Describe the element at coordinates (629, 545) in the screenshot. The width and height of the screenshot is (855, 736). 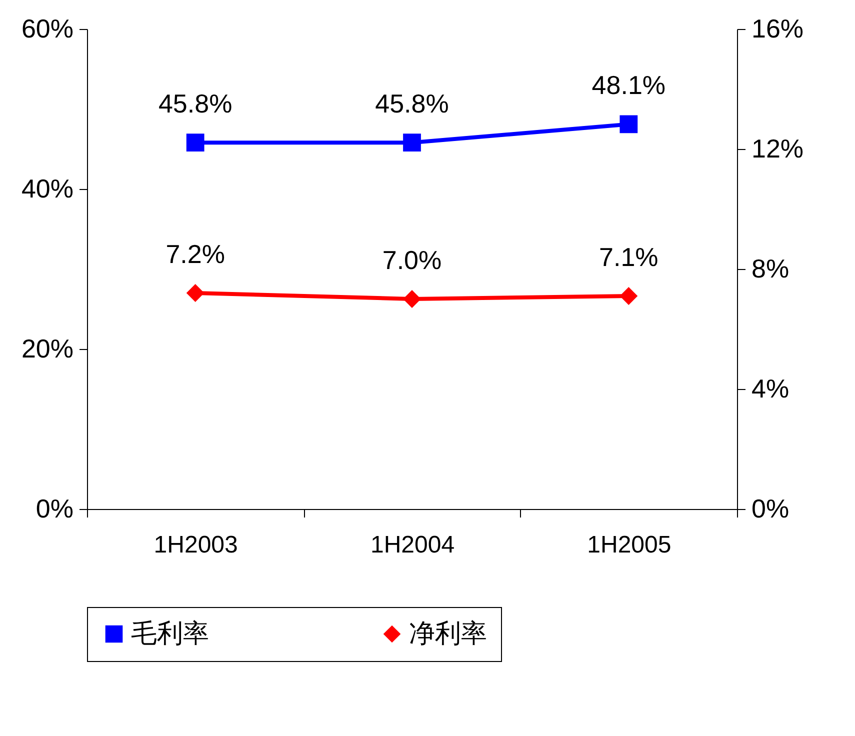
I see `x-tick-label: 1H2005` at that location.